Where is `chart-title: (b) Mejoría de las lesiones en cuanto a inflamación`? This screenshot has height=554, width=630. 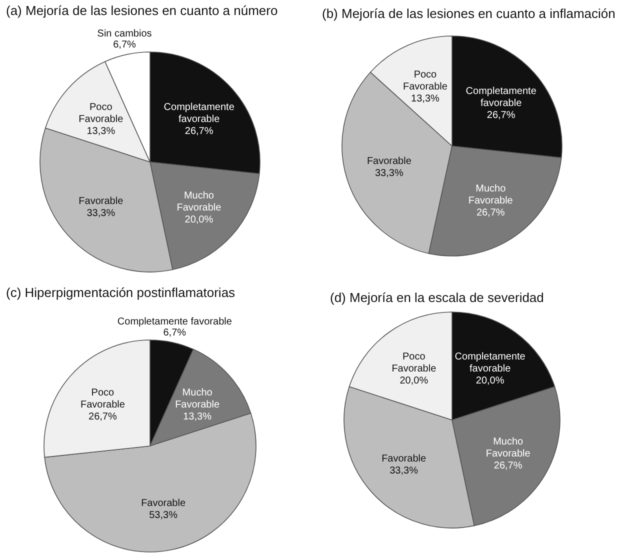
chart-title: (b) Mejoría de las lesiones en cuanto a inflamación is located at coordinates (469, 13).